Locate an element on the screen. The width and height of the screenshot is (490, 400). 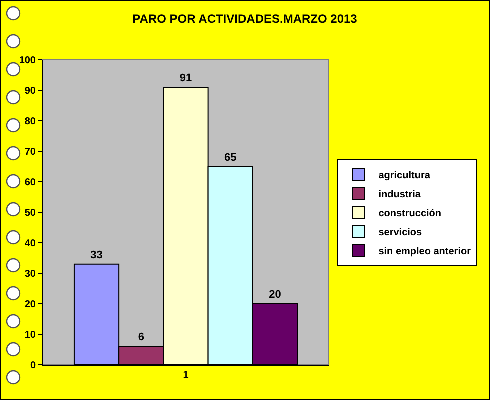
data-label: 65 is located at coordinates (230, 158).